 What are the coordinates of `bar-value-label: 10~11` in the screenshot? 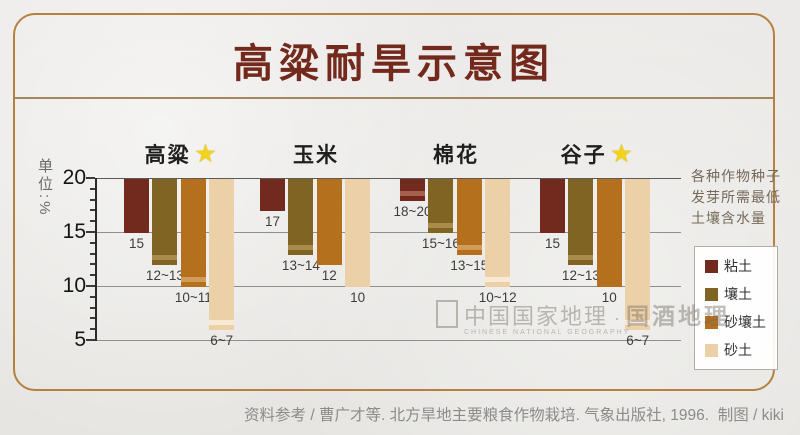 It's located at (193, 297).